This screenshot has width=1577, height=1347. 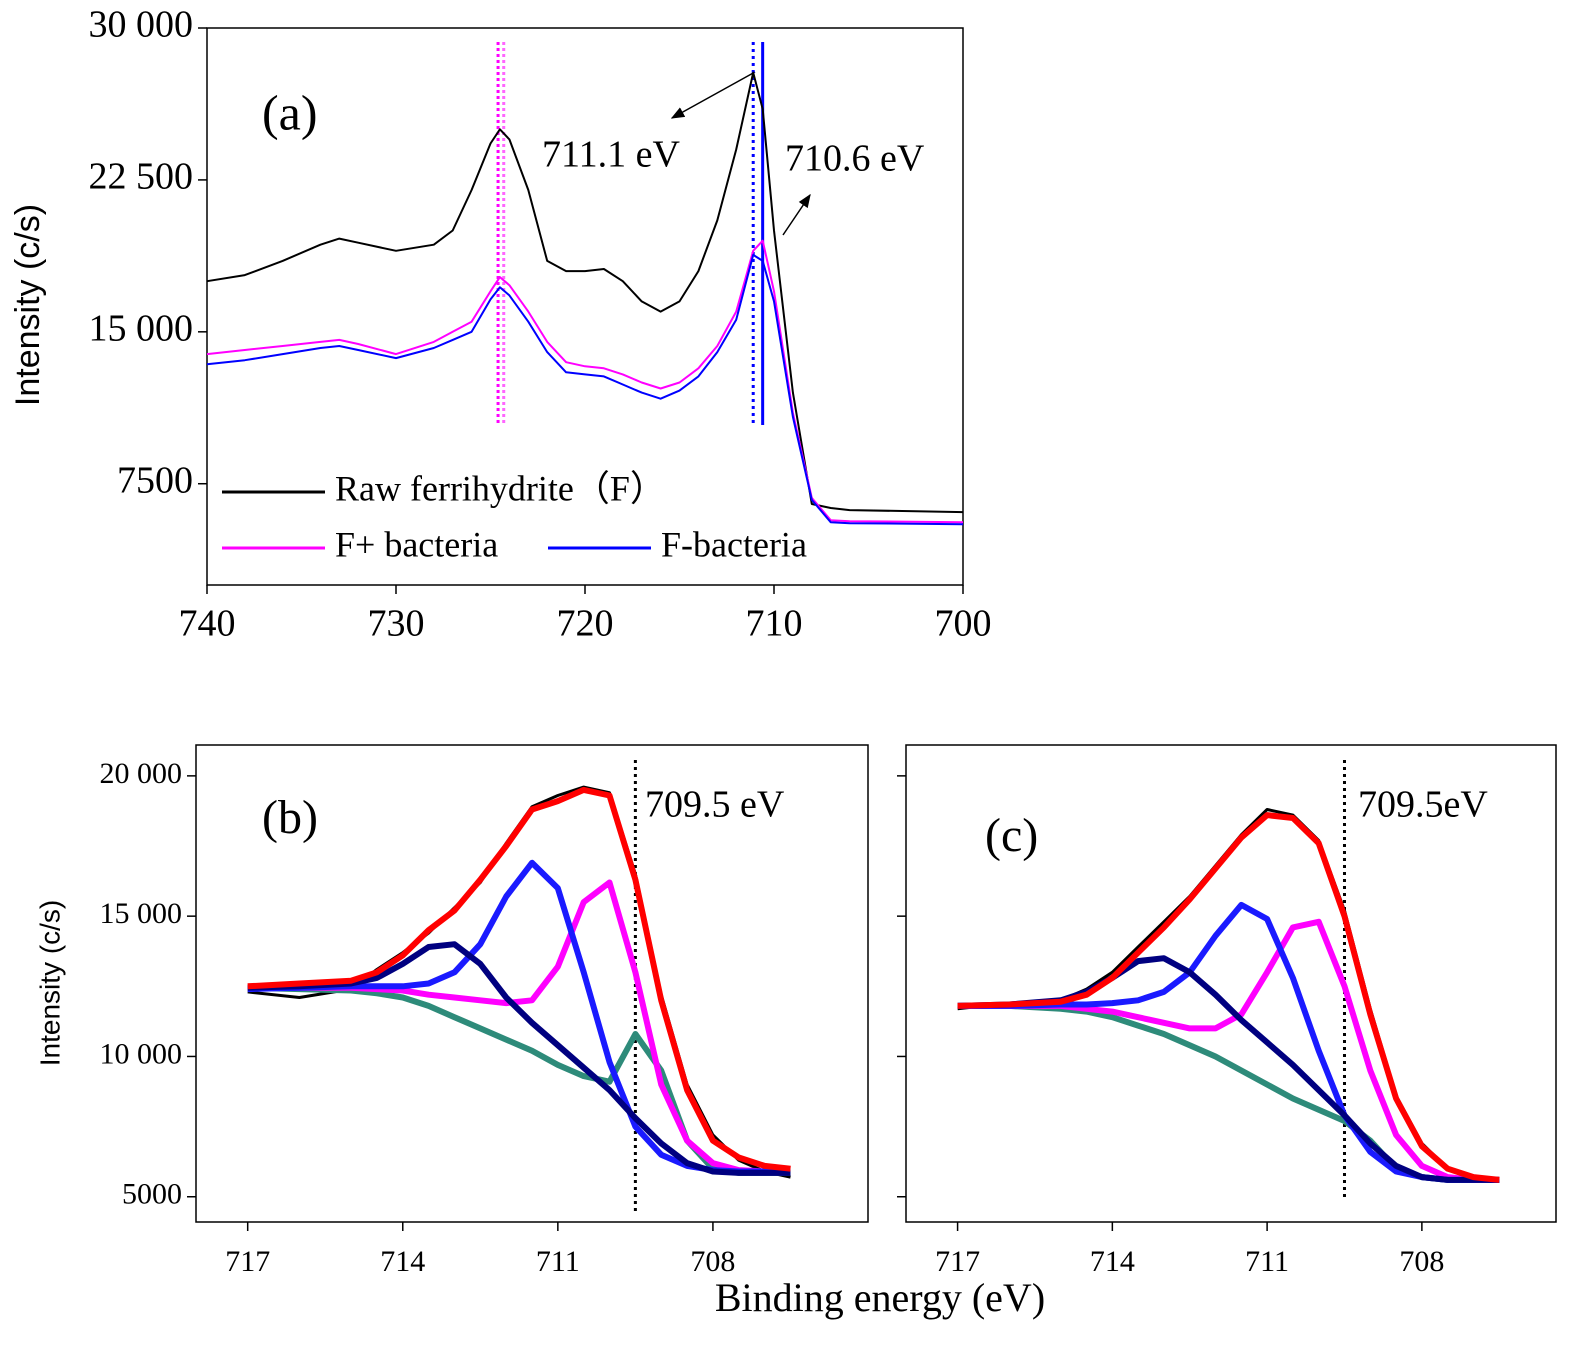 What do you see at coordinates (963, 624) in the screenshot?
I see `x-tick-label: 700` at bounding box center [963, 624].